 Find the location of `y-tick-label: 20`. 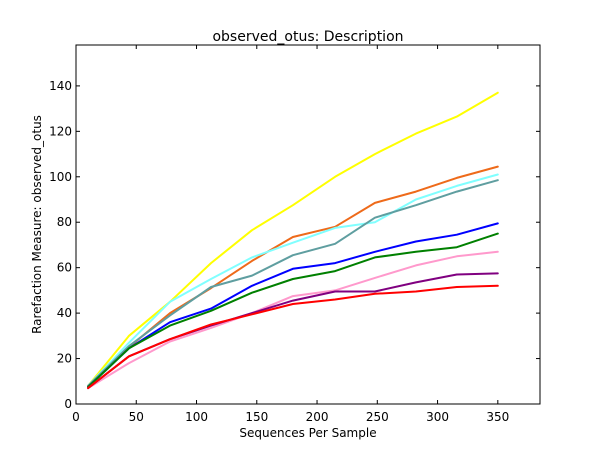

y-tick-label: 20 is located at coordinates (64, 359).